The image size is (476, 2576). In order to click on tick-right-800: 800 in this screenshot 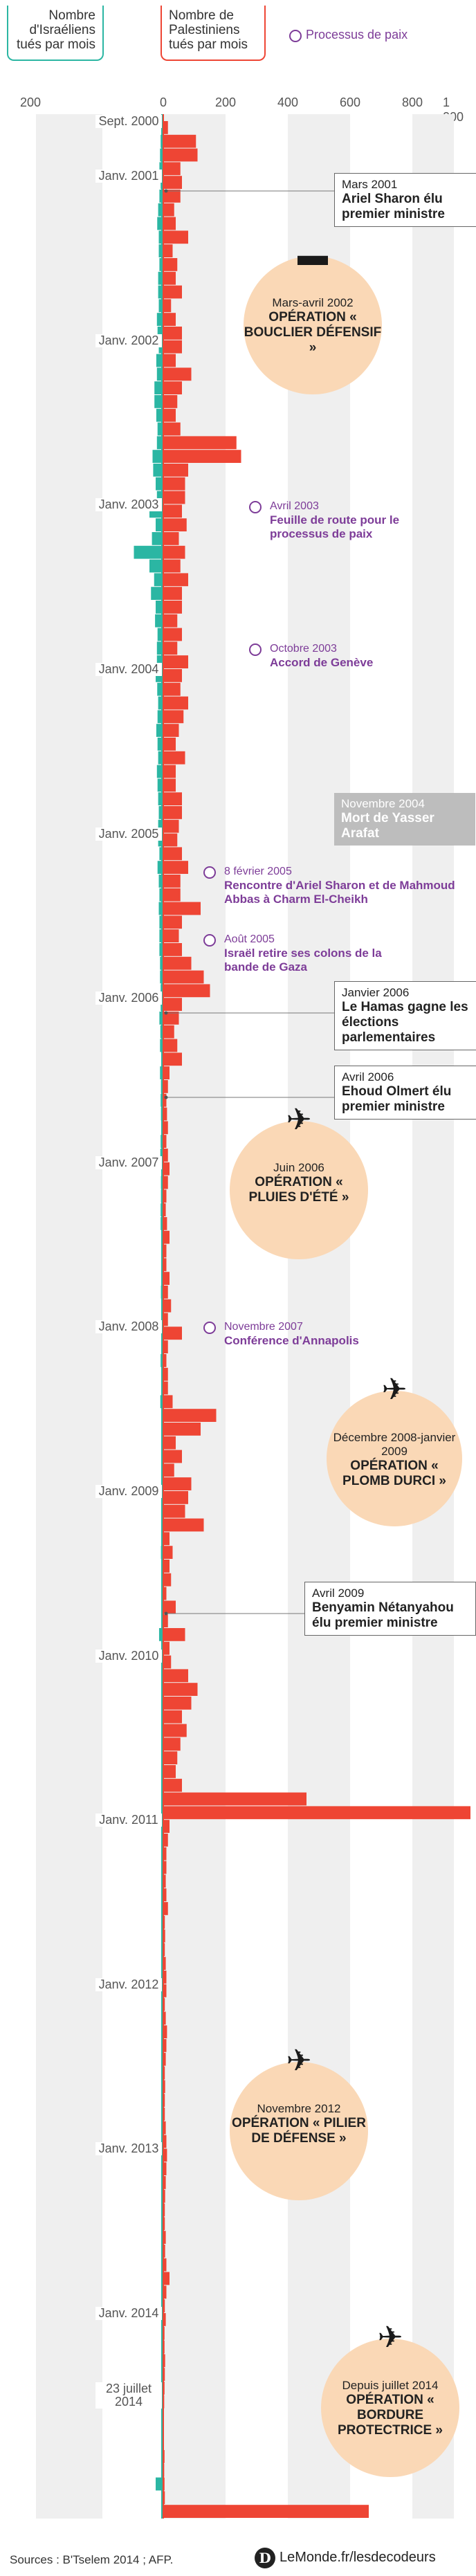, I will do `click(412, 102)`.